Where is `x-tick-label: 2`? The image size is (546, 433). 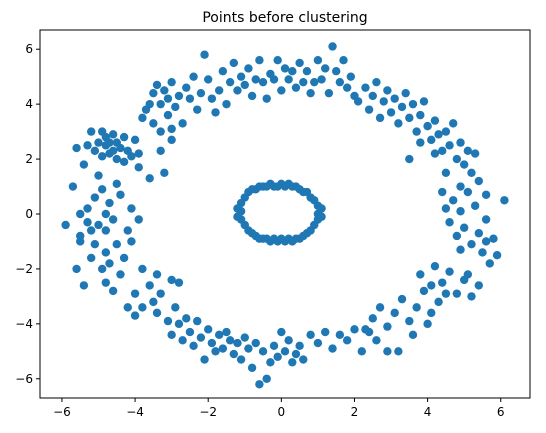
x-tick-label: 2 is located at coordinates (355, 412).